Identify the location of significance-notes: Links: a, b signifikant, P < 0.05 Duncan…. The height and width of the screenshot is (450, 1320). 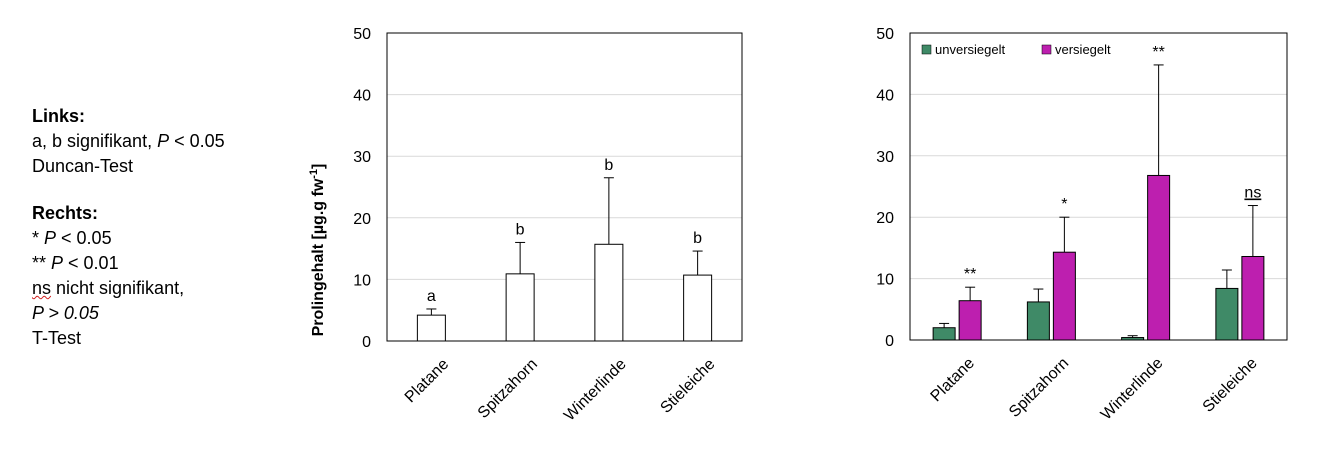
(128, 227).